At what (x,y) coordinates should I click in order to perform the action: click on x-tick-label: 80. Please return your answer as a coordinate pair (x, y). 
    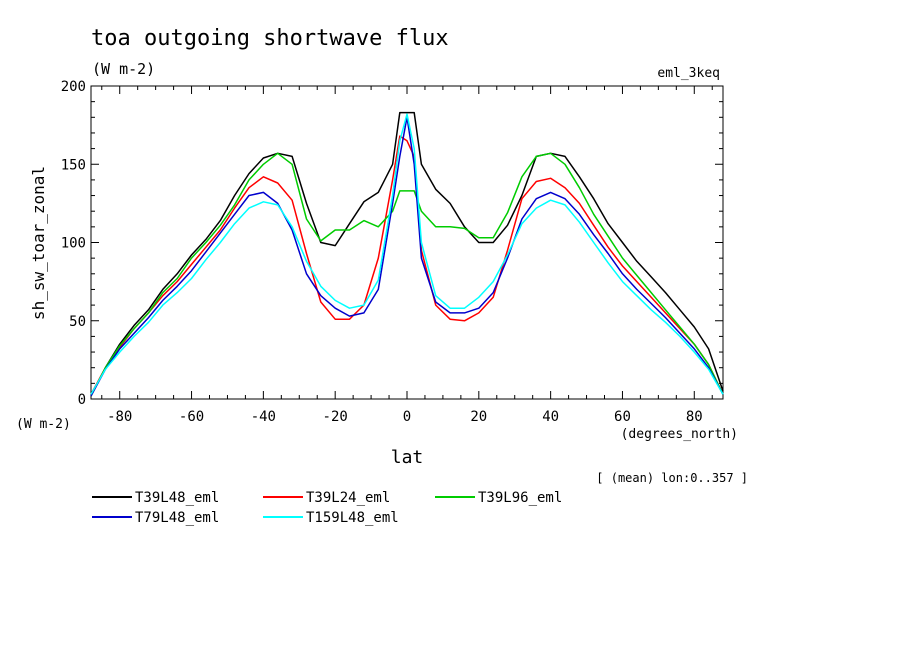
    Looking at the image, I should click on (694, 417).